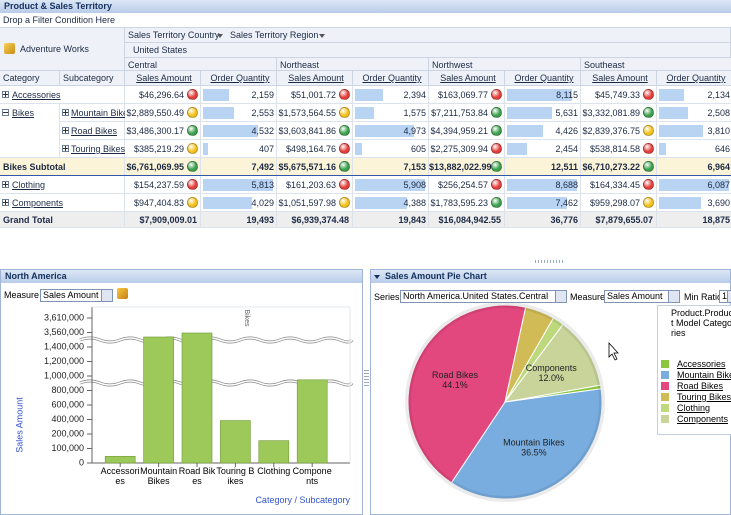 This screenshot has height=515, width=731. What do you see at coordinates (30, 78) in the screenshot?
I see `row-level: Category` at bounding box center [30, 78].